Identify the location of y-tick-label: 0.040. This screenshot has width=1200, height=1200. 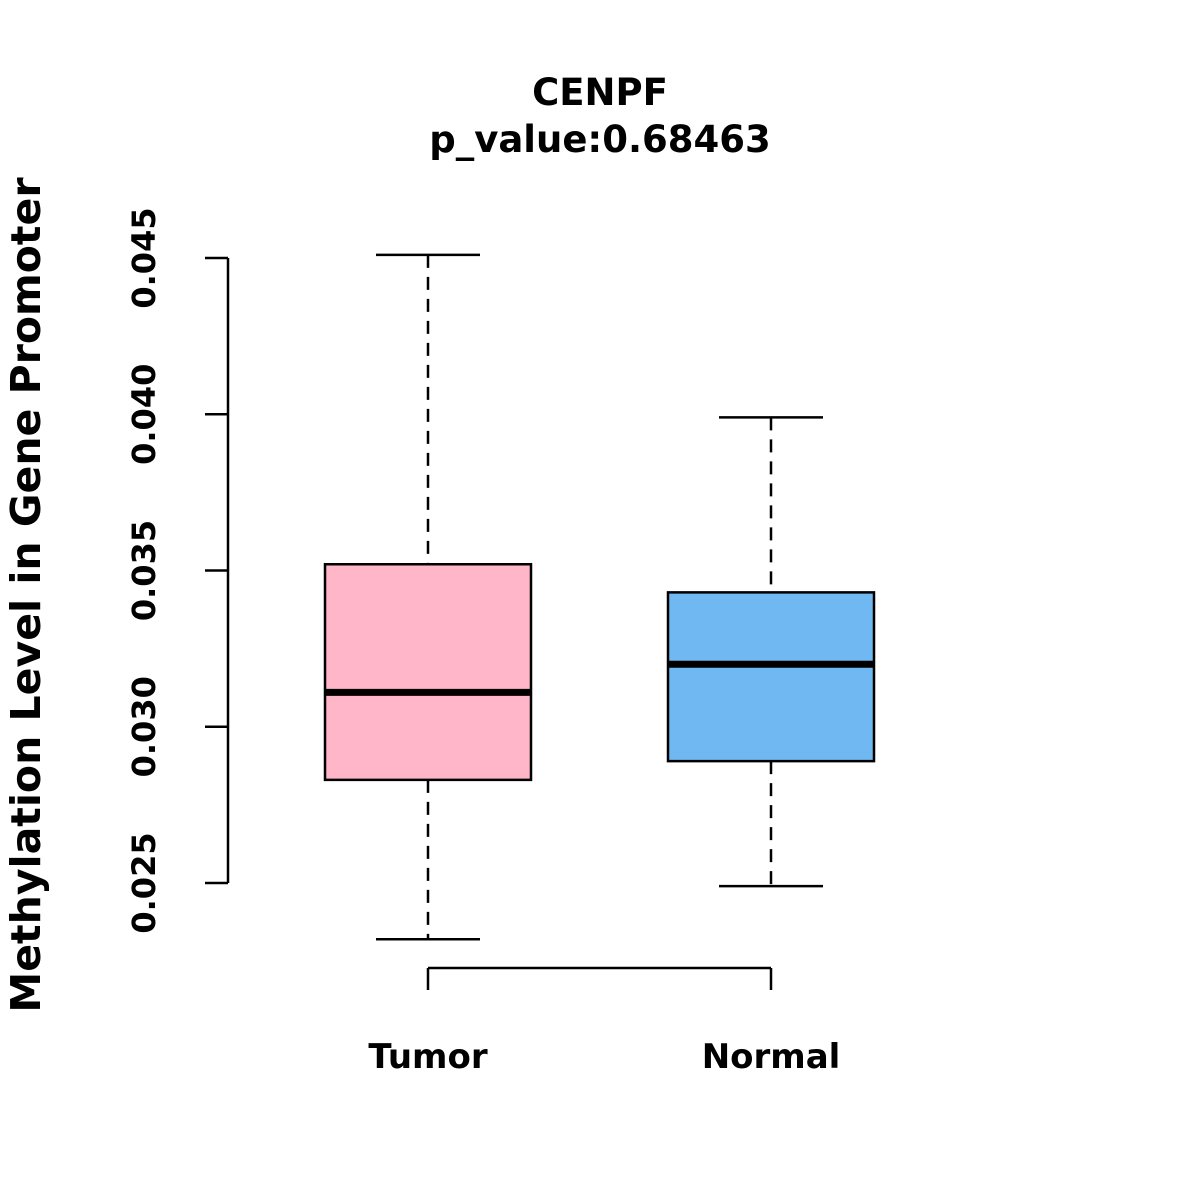
(144, 414).